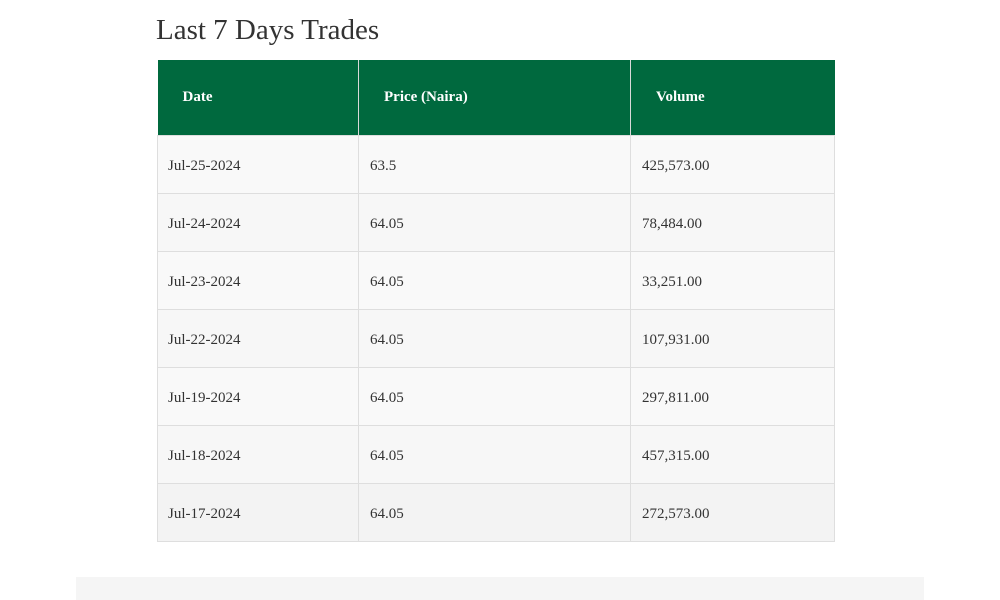  What do you see at coordinates (258, 97) in the screenshot?
I see `header-date: Date` at bounding box center [258, 97].